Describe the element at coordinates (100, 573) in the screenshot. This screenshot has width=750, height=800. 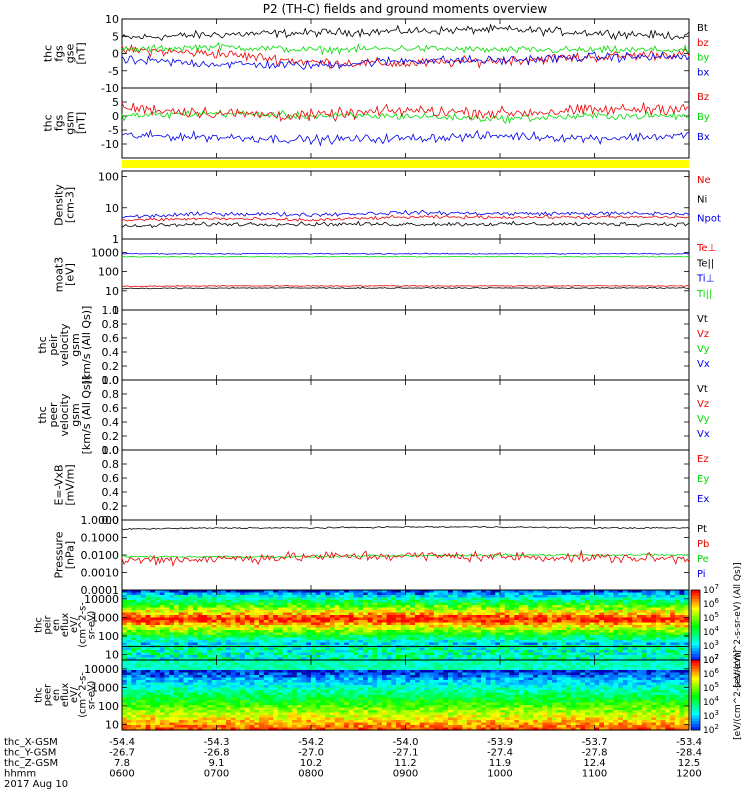
I see `y-tick-label: 0.0010` at that location.